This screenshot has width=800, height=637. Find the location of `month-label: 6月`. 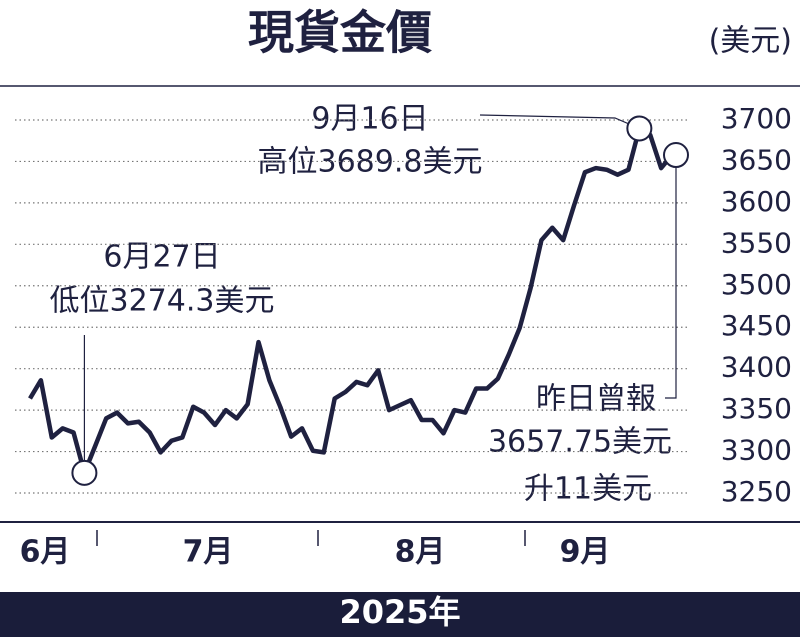

month-label: 6月 is located at coordinates (45, 552).